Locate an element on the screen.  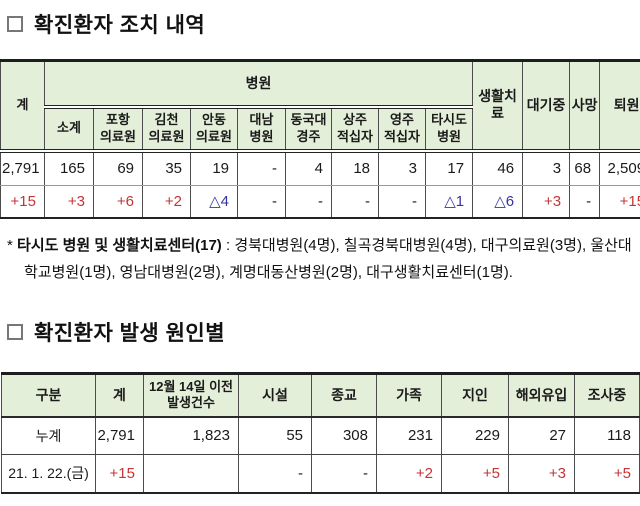
header-cell: 시설 is located at coordinates (275, 395).